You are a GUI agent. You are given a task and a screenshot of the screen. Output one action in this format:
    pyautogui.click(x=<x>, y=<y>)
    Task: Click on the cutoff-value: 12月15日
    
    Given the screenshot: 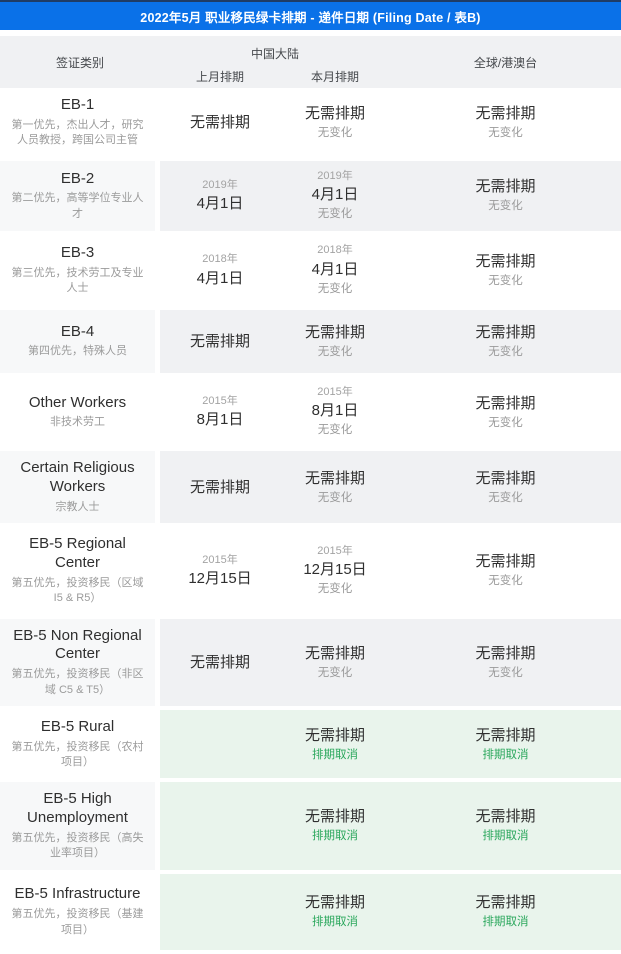 What is the action you would take?
    pyautogui.click(x=220, y=579)
    